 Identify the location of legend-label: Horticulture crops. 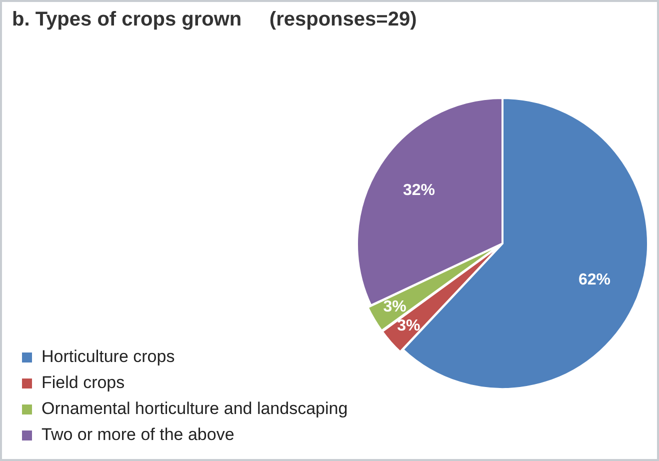
(108, 356).